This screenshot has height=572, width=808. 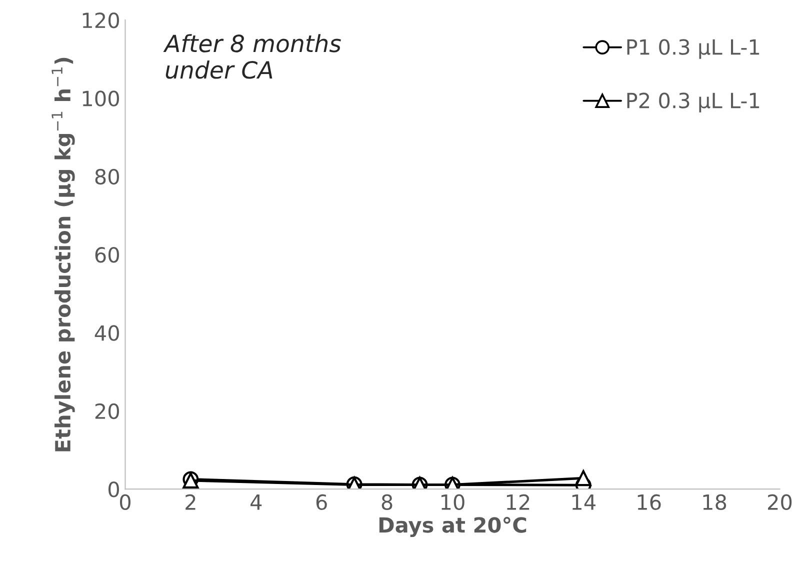 What do you see at coordinates (584, 502) in the screenshot?
I see `x-tick-label: 14` at bounding box center [584, 502].